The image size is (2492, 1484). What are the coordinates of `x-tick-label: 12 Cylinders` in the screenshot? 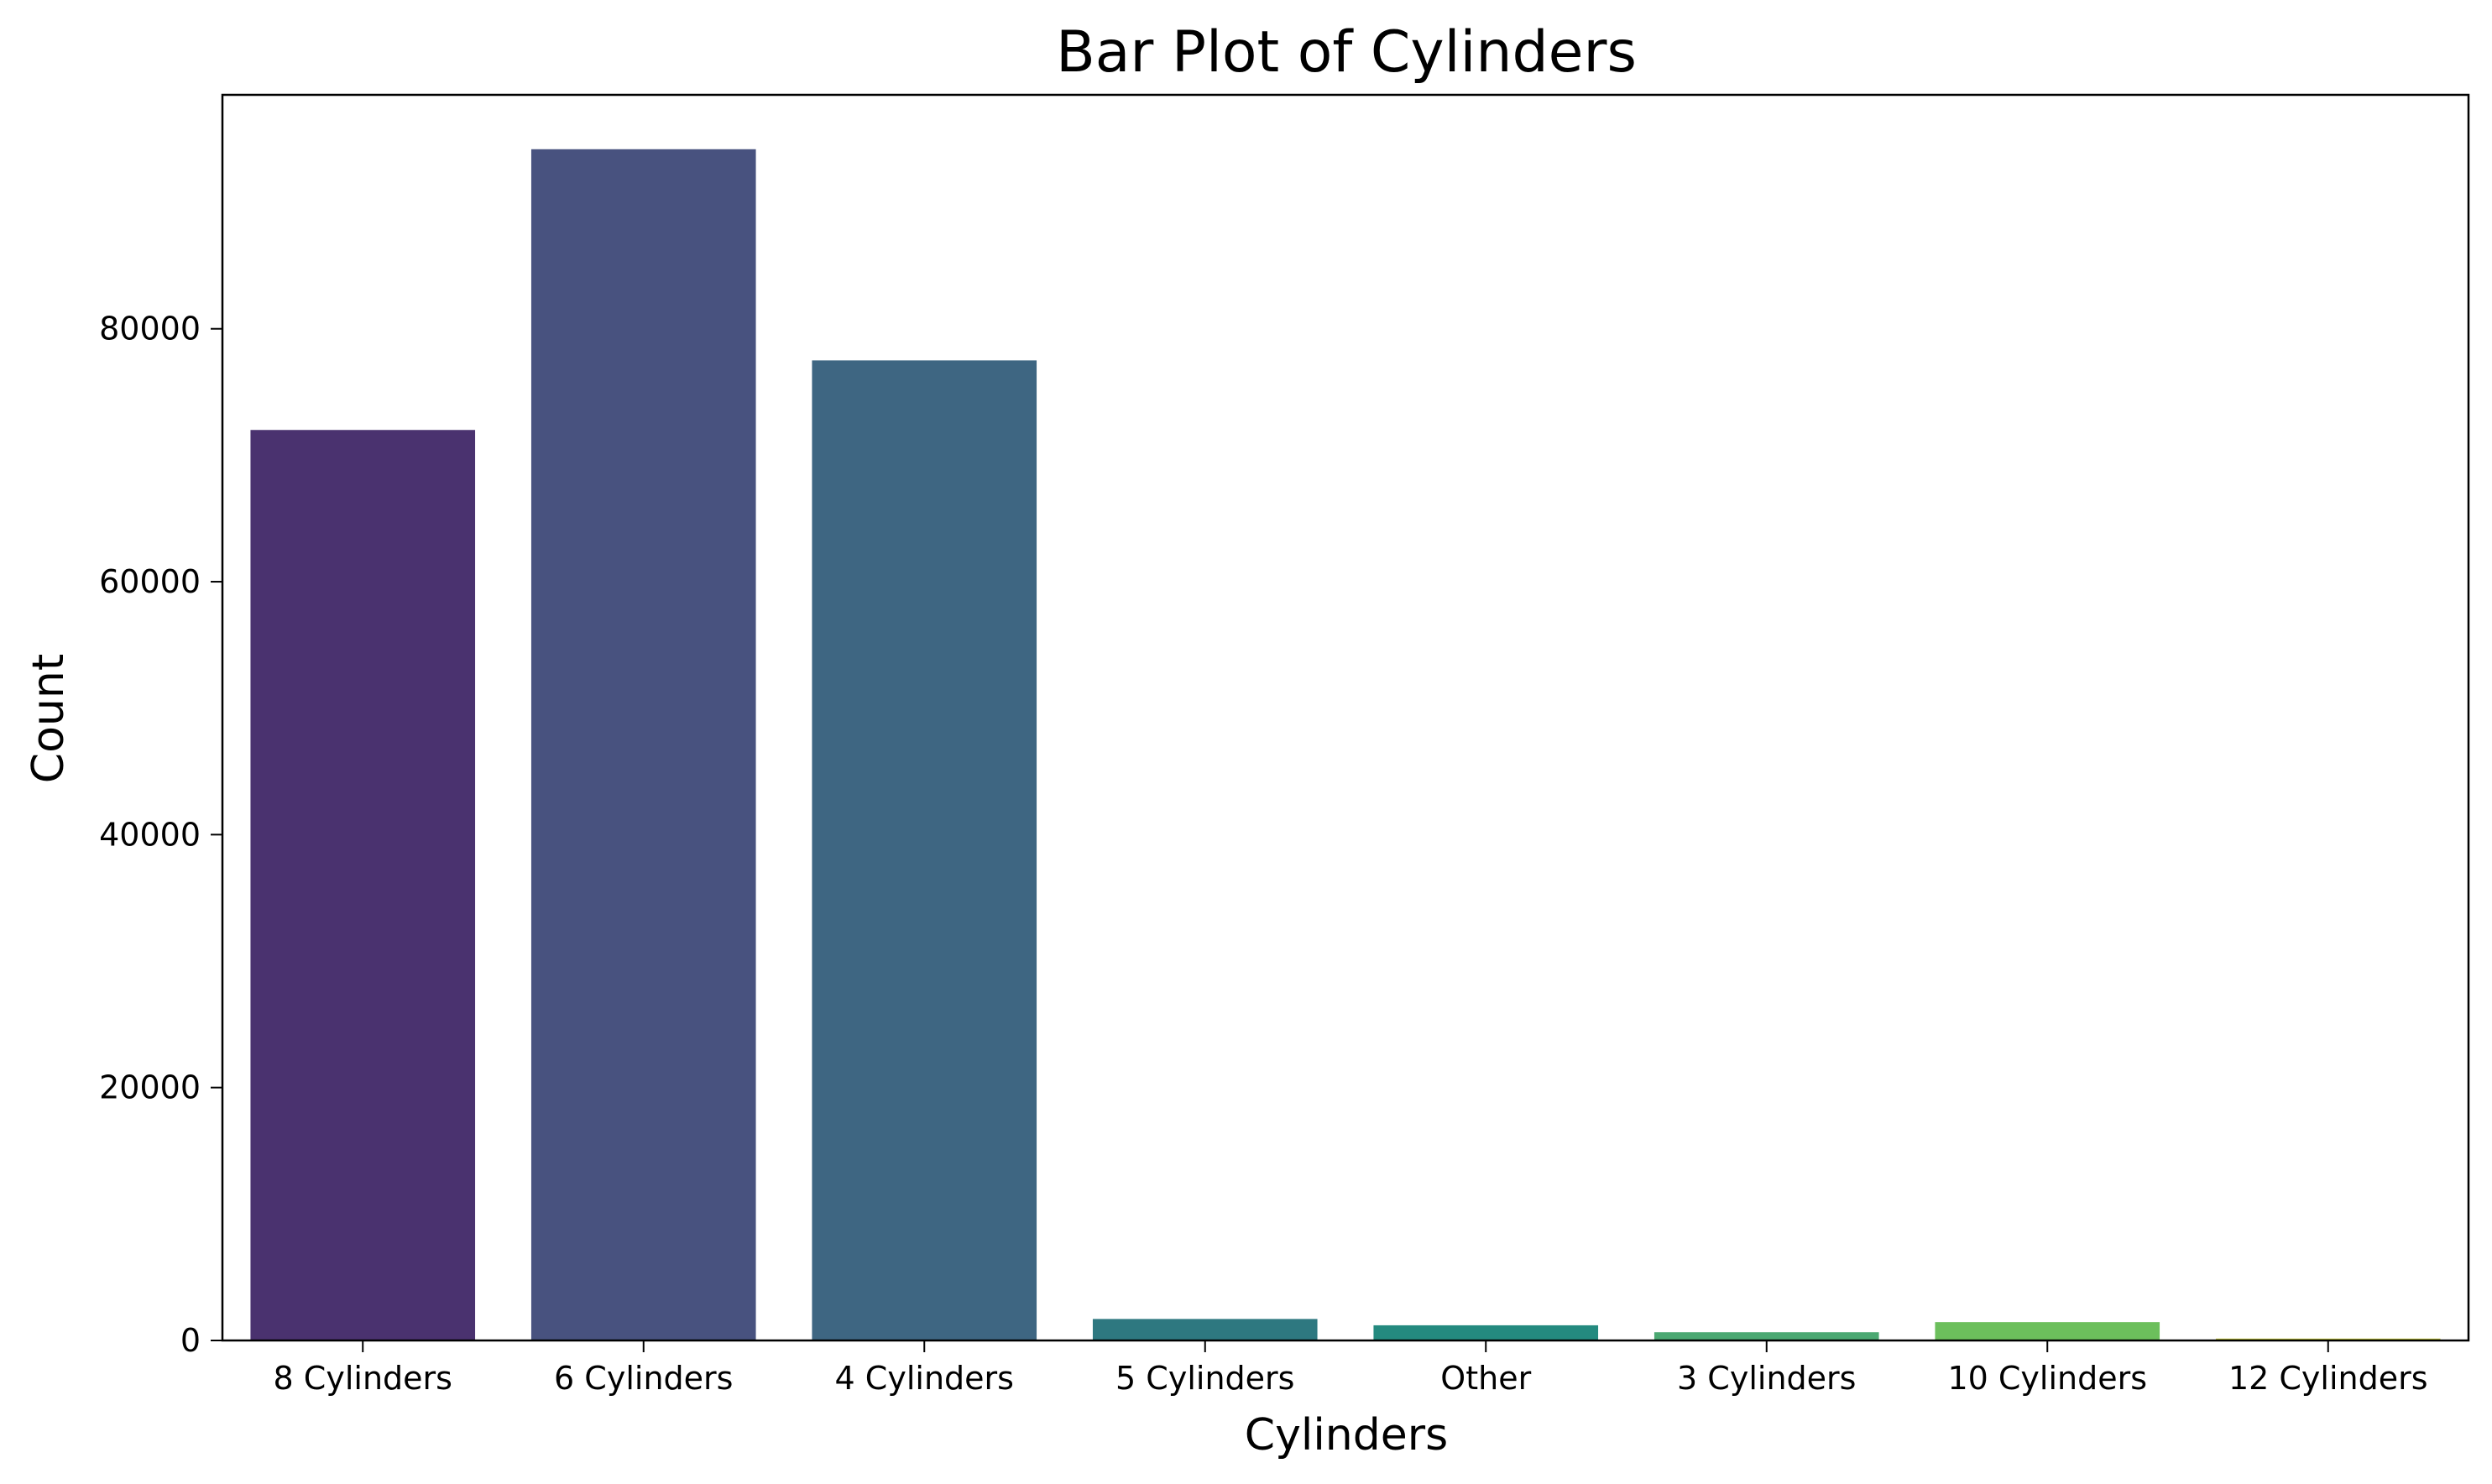 It's located at (2328, 1378).